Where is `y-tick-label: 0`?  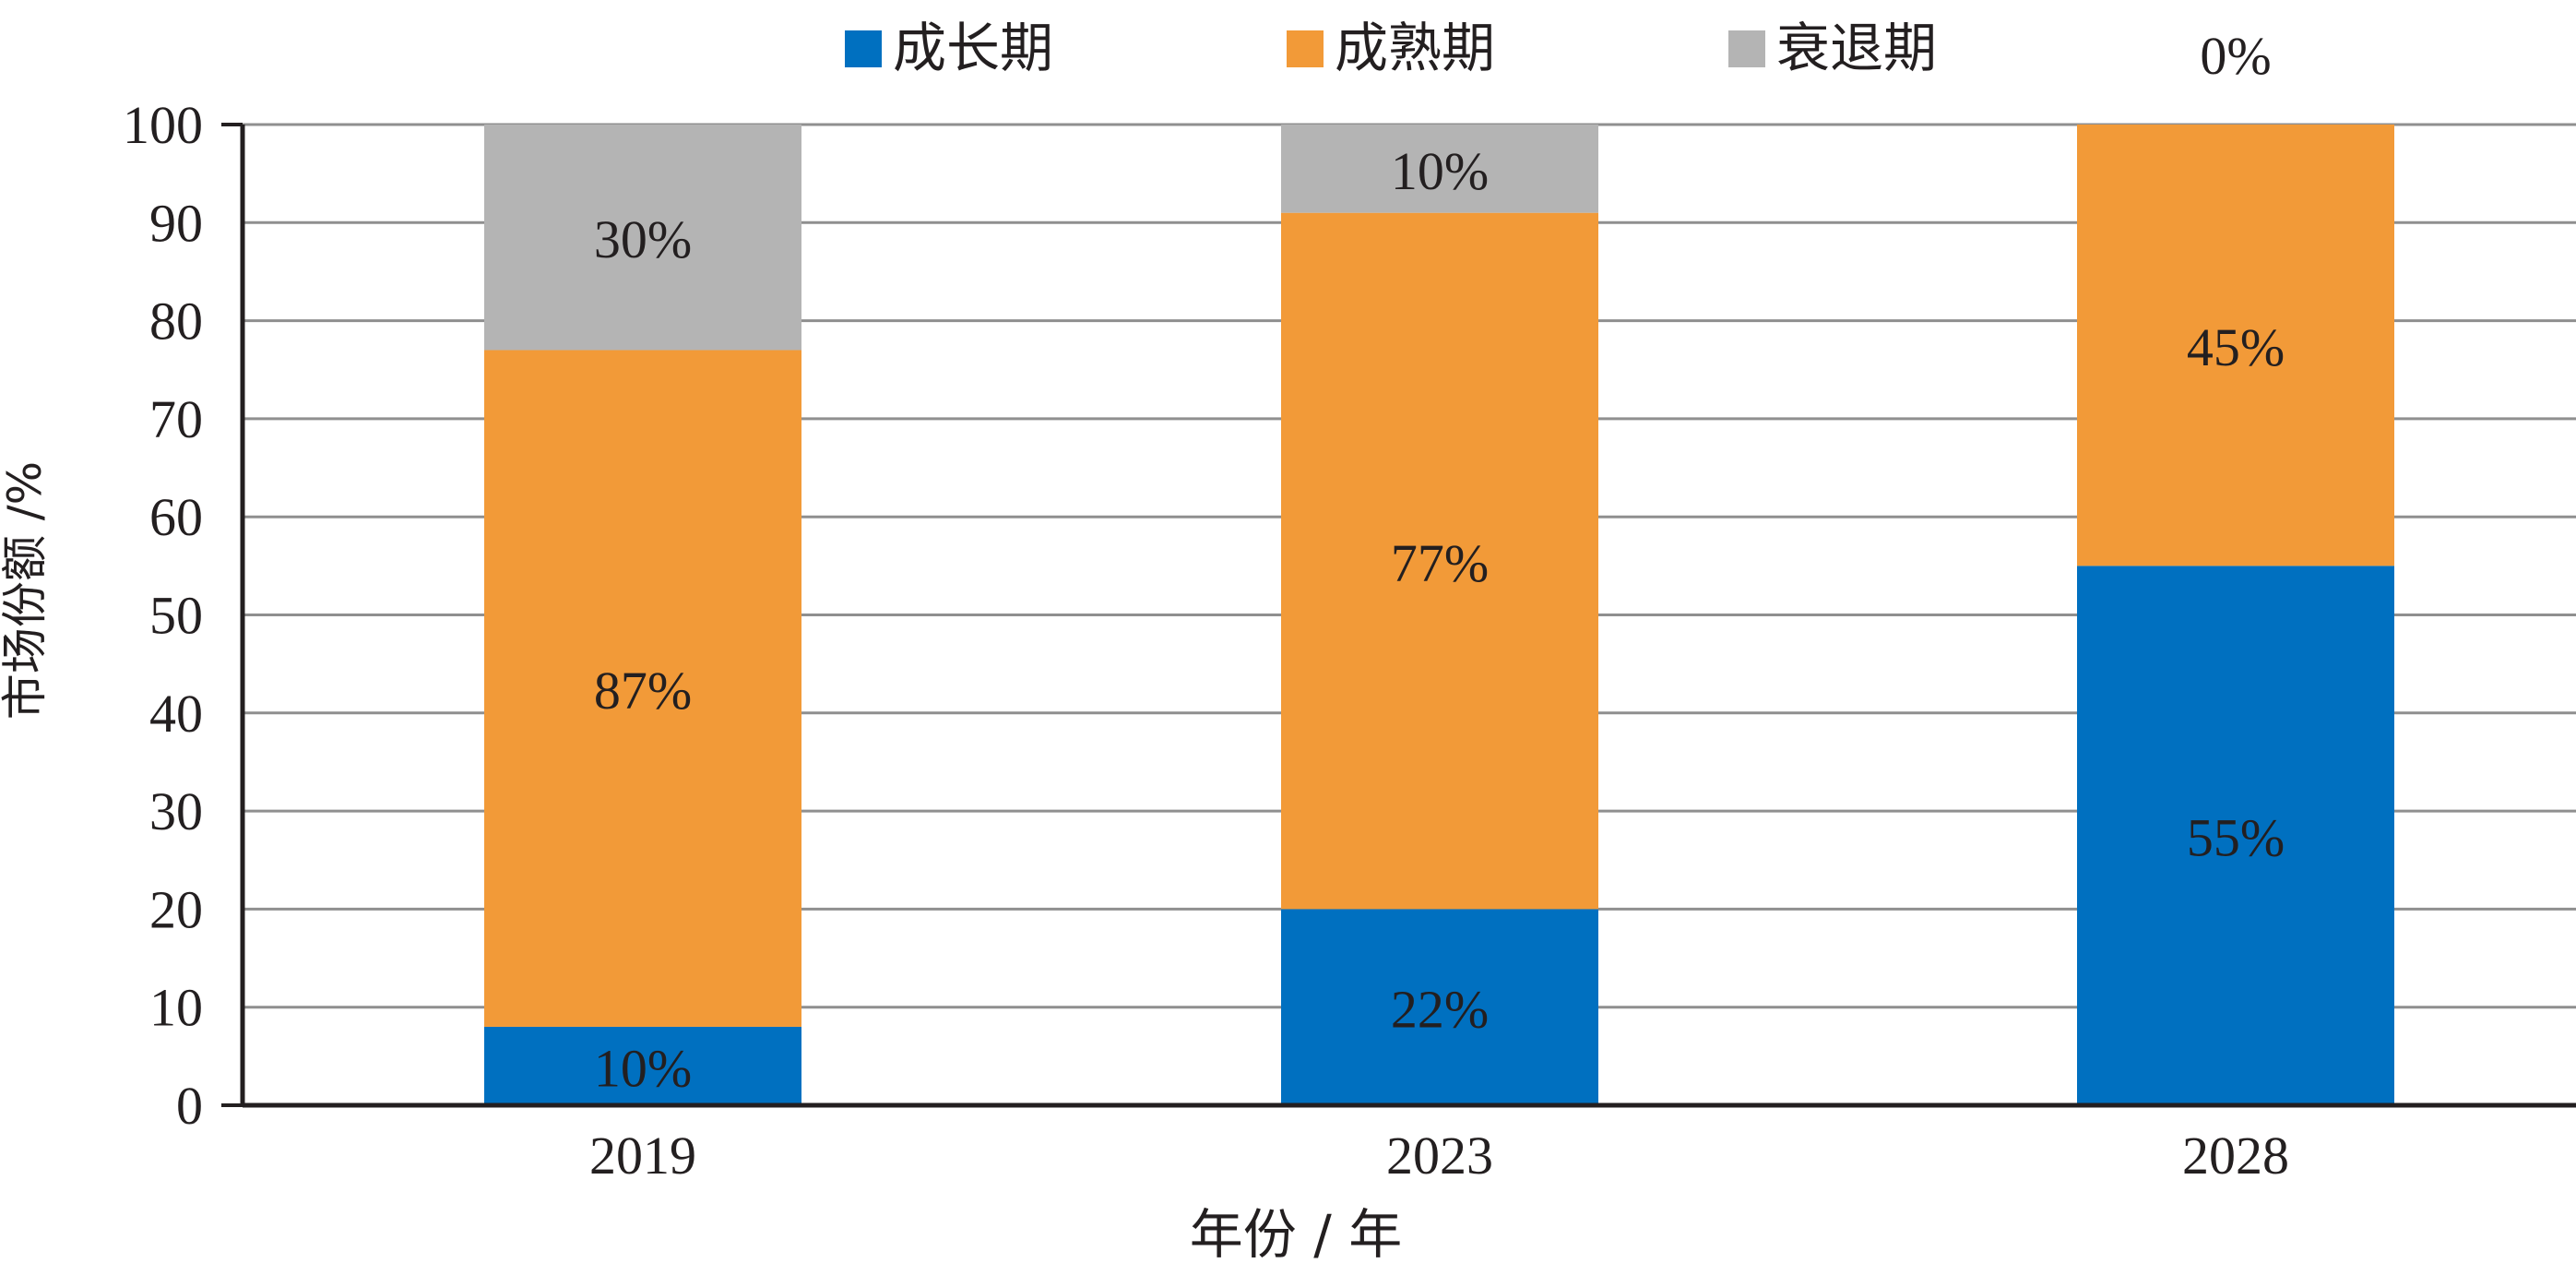 y-tick-label: 0 is located at coordinates (189, 1106).